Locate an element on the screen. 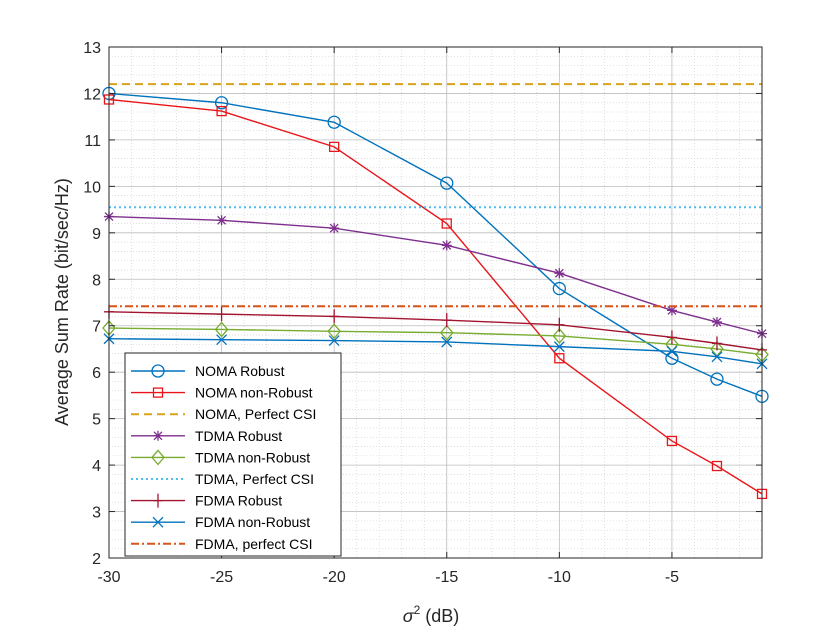  series-fdma-non-robust is located at coordinates (435, 351).